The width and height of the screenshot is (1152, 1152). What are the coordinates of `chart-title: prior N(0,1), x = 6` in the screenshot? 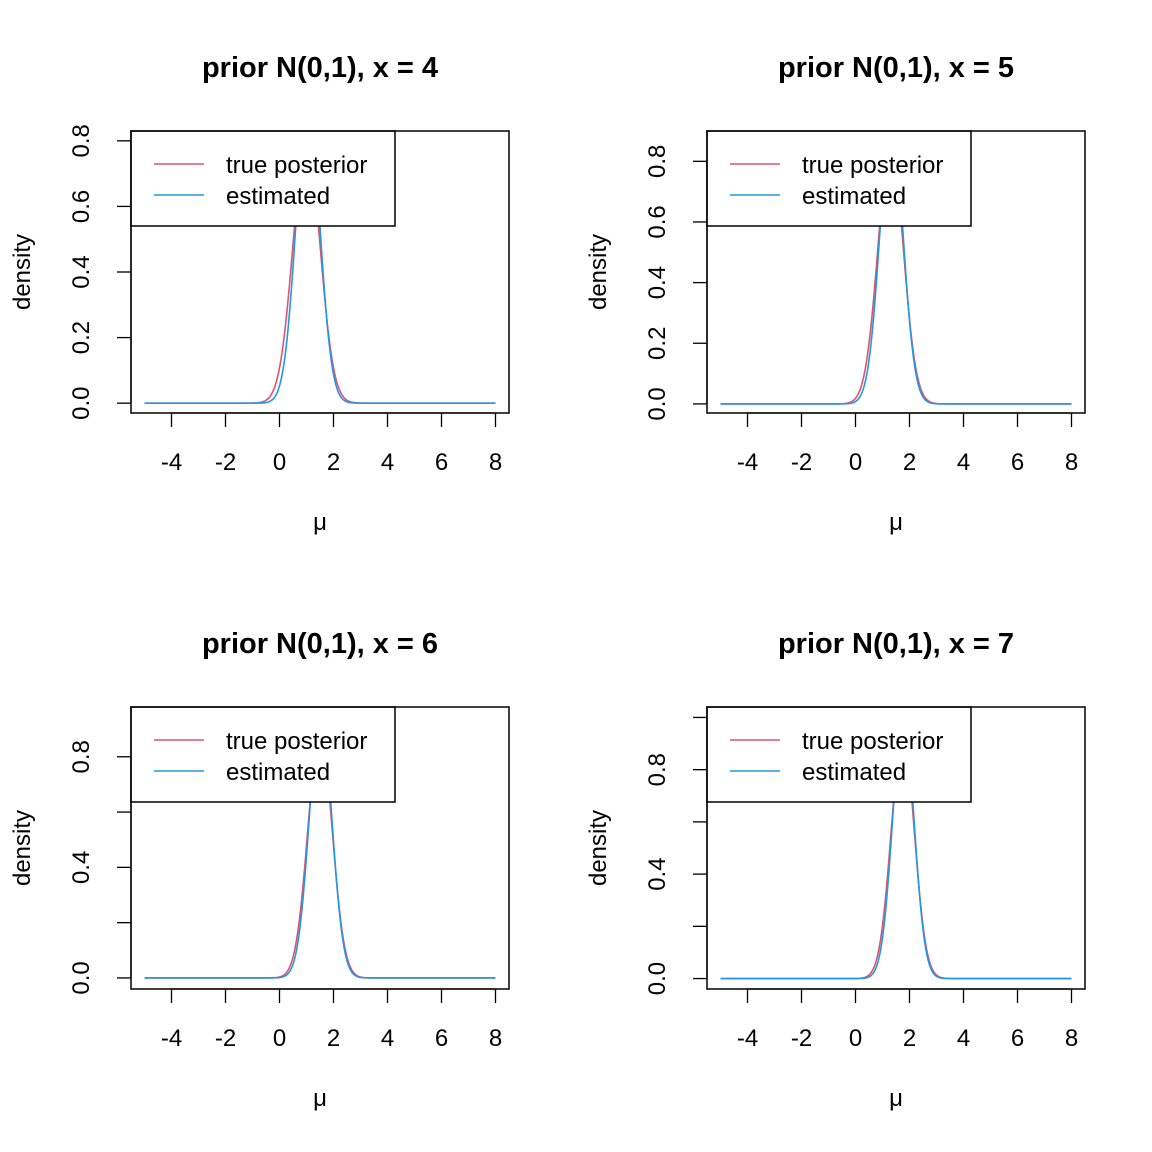 It's located at (320, 644).